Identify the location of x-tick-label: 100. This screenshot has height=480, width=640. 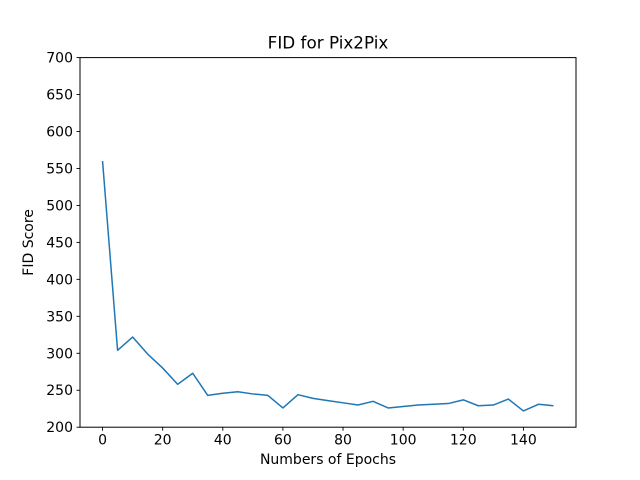
(403, 440).